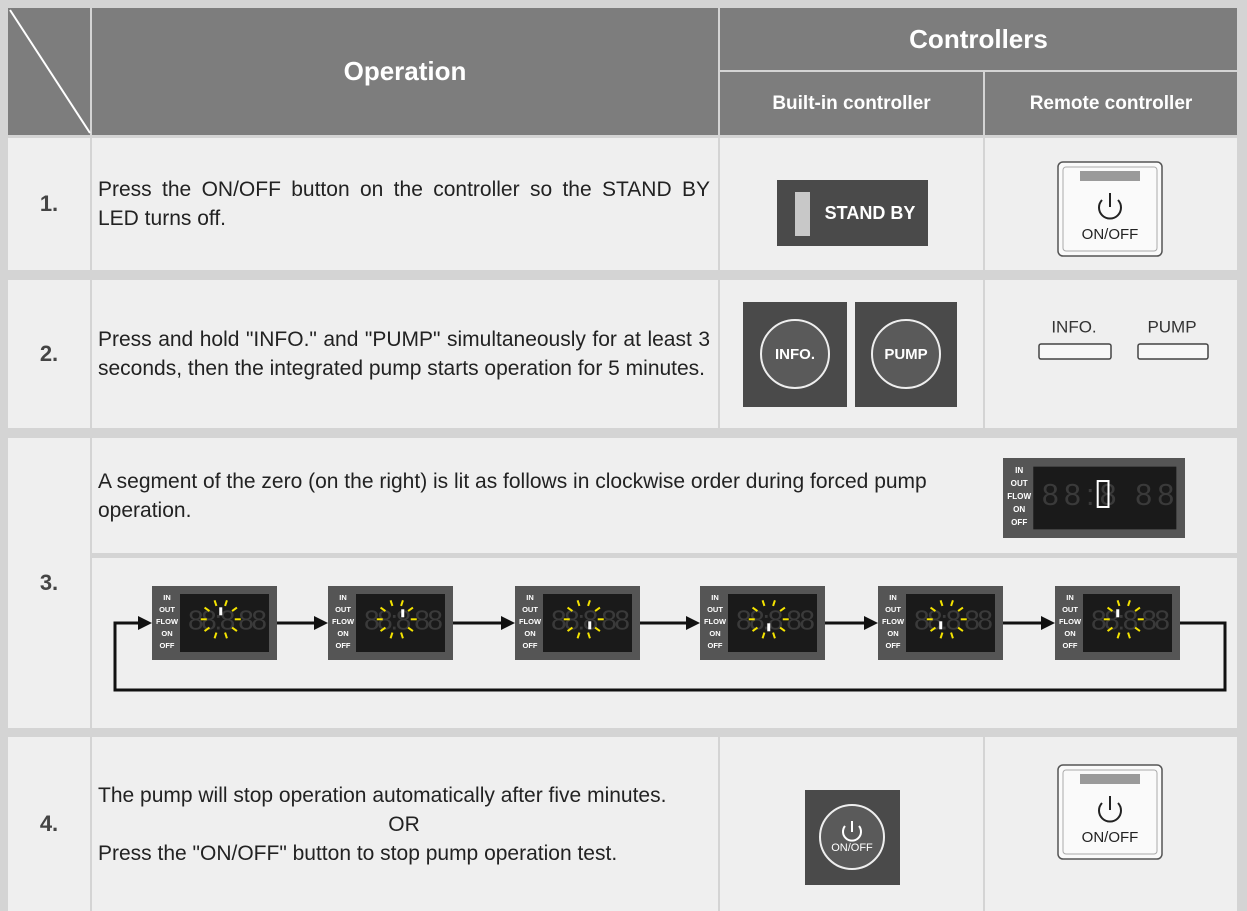 The image size is (1247, 911). Describe the element at coordinates (1073, 326) in the screenshot. I see `remote-button-label: INFO.` at that location.